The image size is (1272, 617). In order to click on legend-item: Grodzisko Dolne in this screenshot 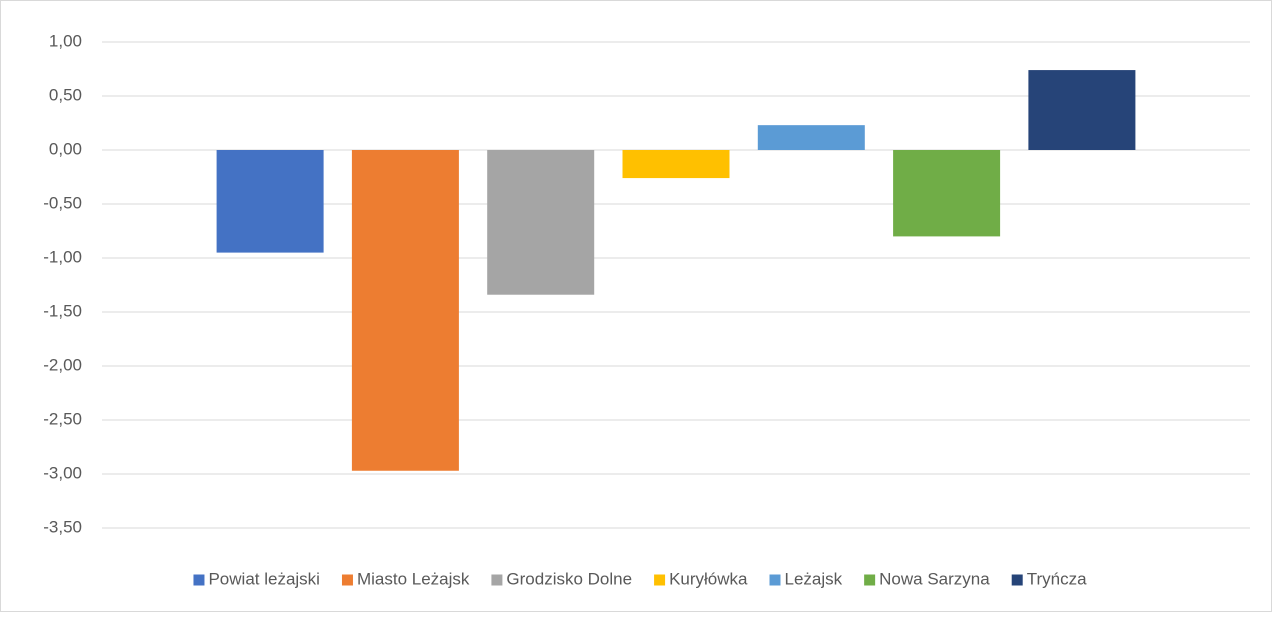, I will do `click(561, 578)`.